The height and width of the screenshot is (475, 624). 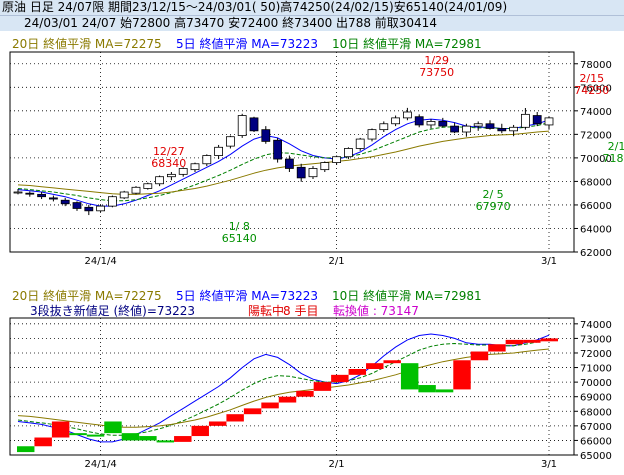 What do you see at coordinates (596, 369) in the screenshot?
I see `brick-y-tick-label: 71000` at bounding box center [596, 369].